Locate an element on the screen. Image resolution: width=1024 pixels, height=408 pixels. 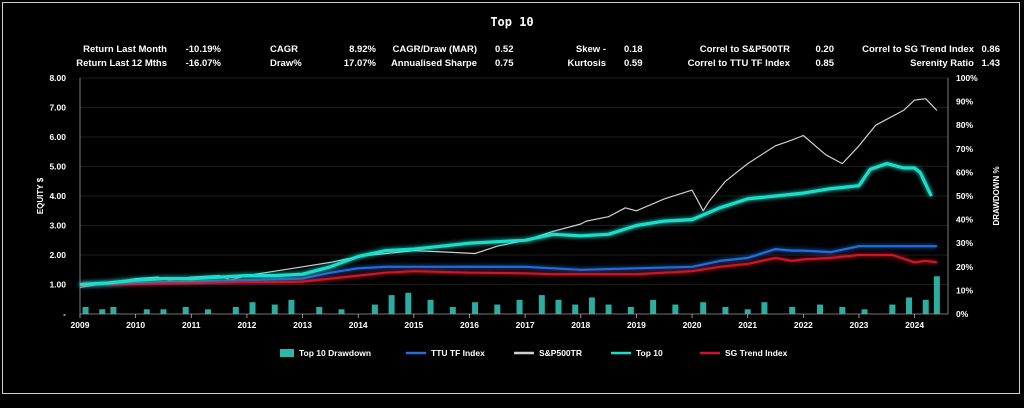
draw-value: 17.07% is located at coordinates (359, 63).